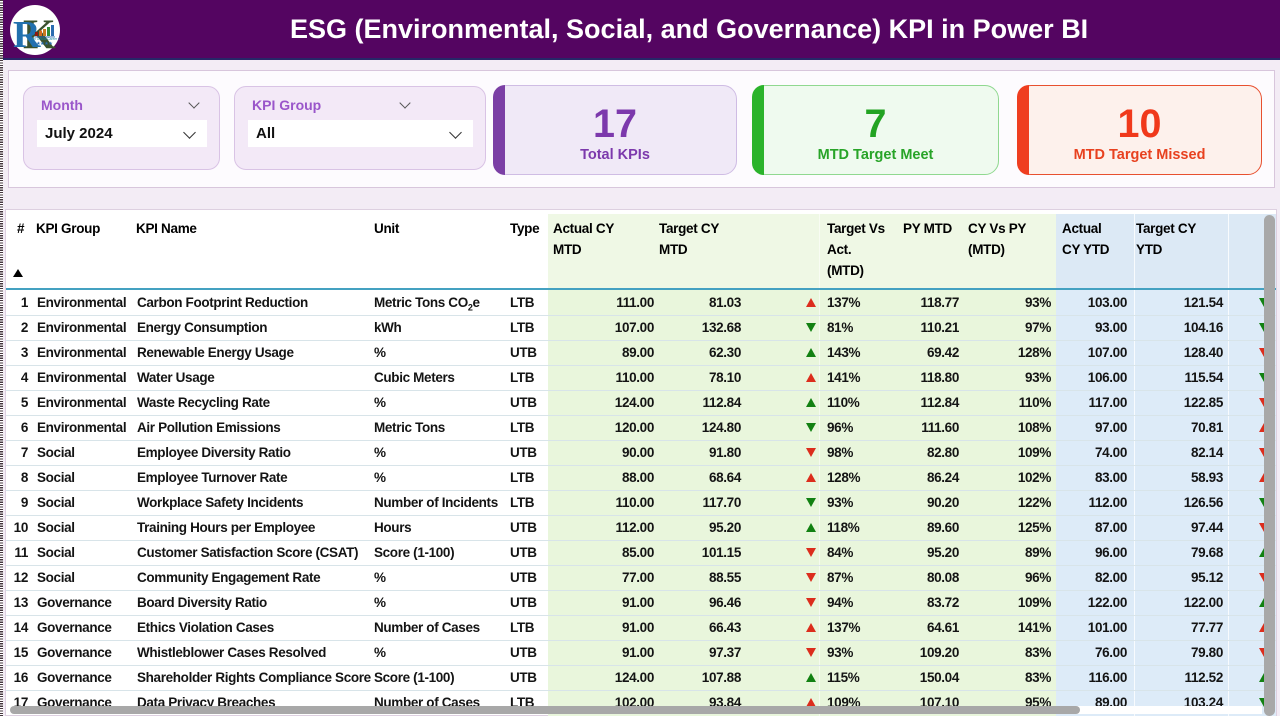 This screenshot has height=716, width=1280. What do you see at coordinates (46, 39) in the screenshot?
I see `svg-text: An Official Career Guide` at bounding box center [46, 39].